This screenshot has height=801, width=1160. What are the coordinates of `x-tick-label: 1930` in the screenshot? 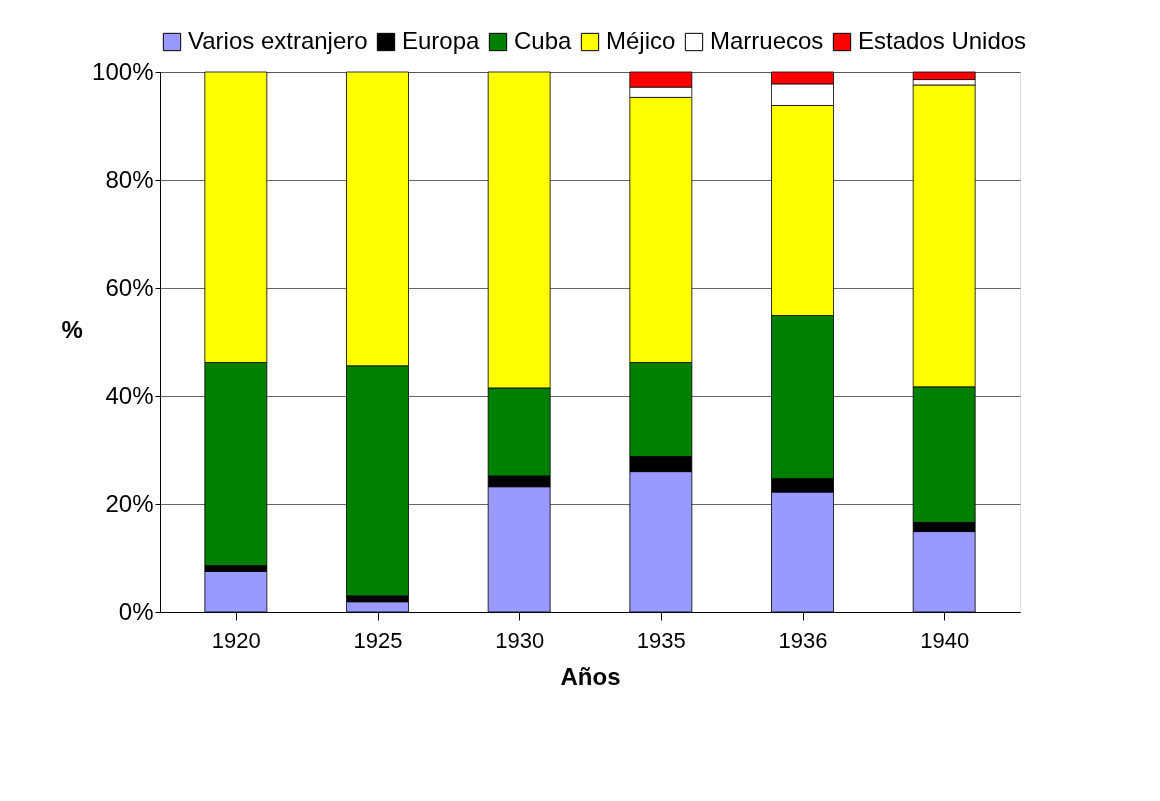 It's located at (520, 640).